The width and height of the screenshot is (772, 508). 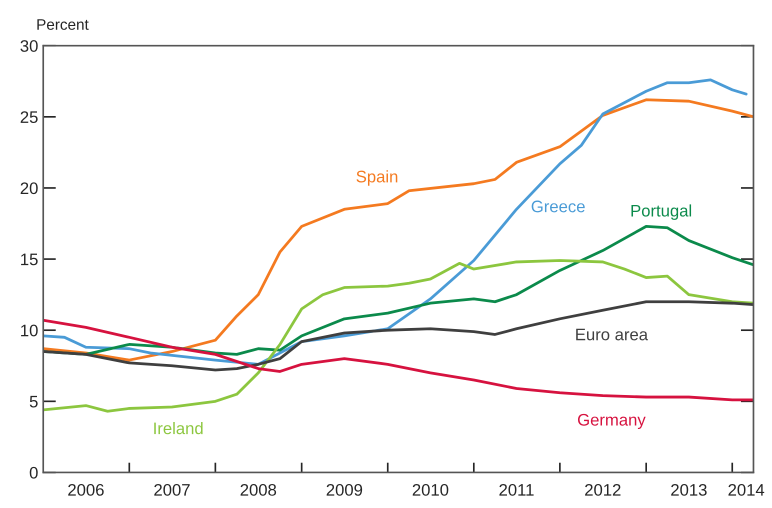 I want to click on y-tick-label: 20, so click(x=29, y=188).